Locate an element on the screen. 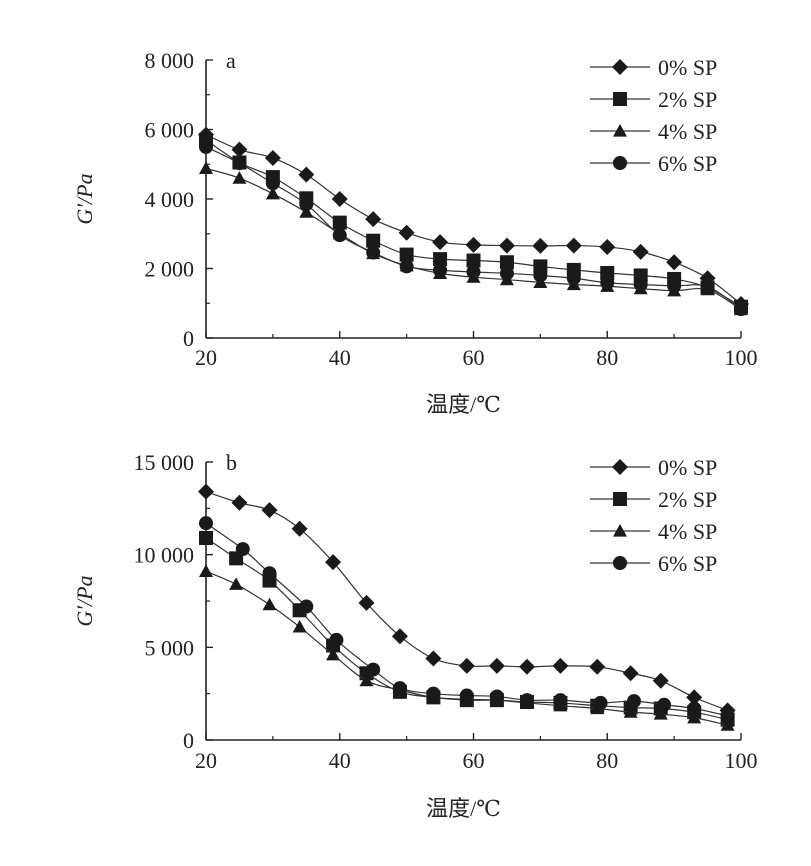  legend-item: 0% SP is located at coordinates (653, 467).